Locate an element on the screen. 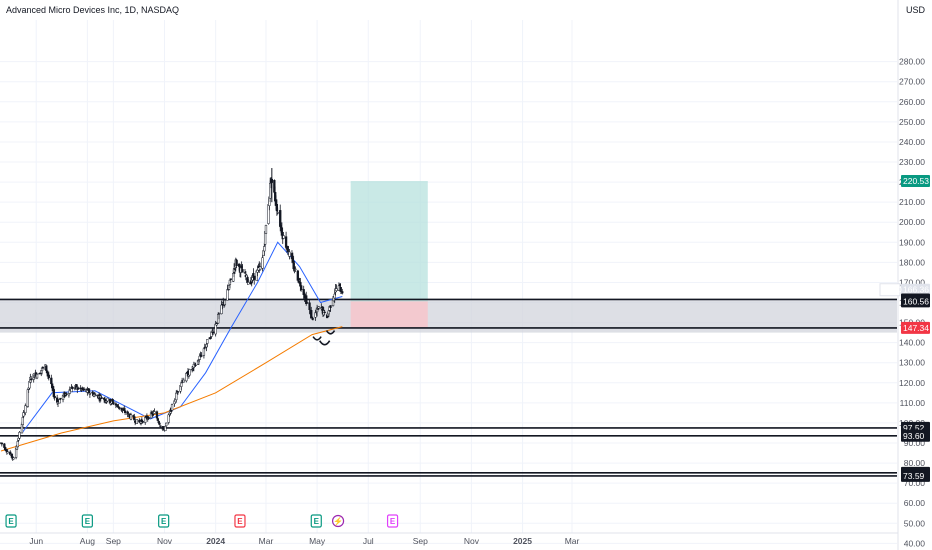  price-badge-label: 93.60 is located at coordinates (914, 436).